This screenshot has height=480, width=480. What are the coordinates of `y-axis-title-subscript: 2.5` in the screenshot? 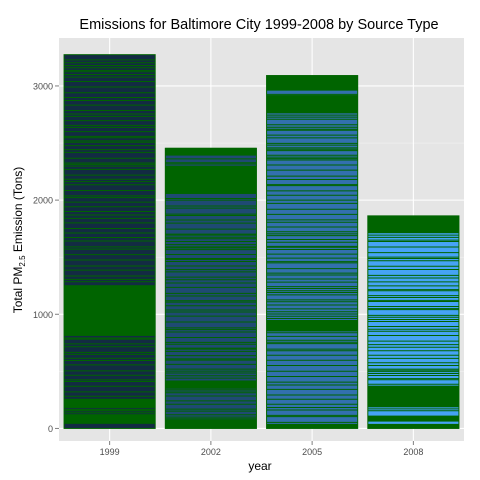 It's located at (22, 261).